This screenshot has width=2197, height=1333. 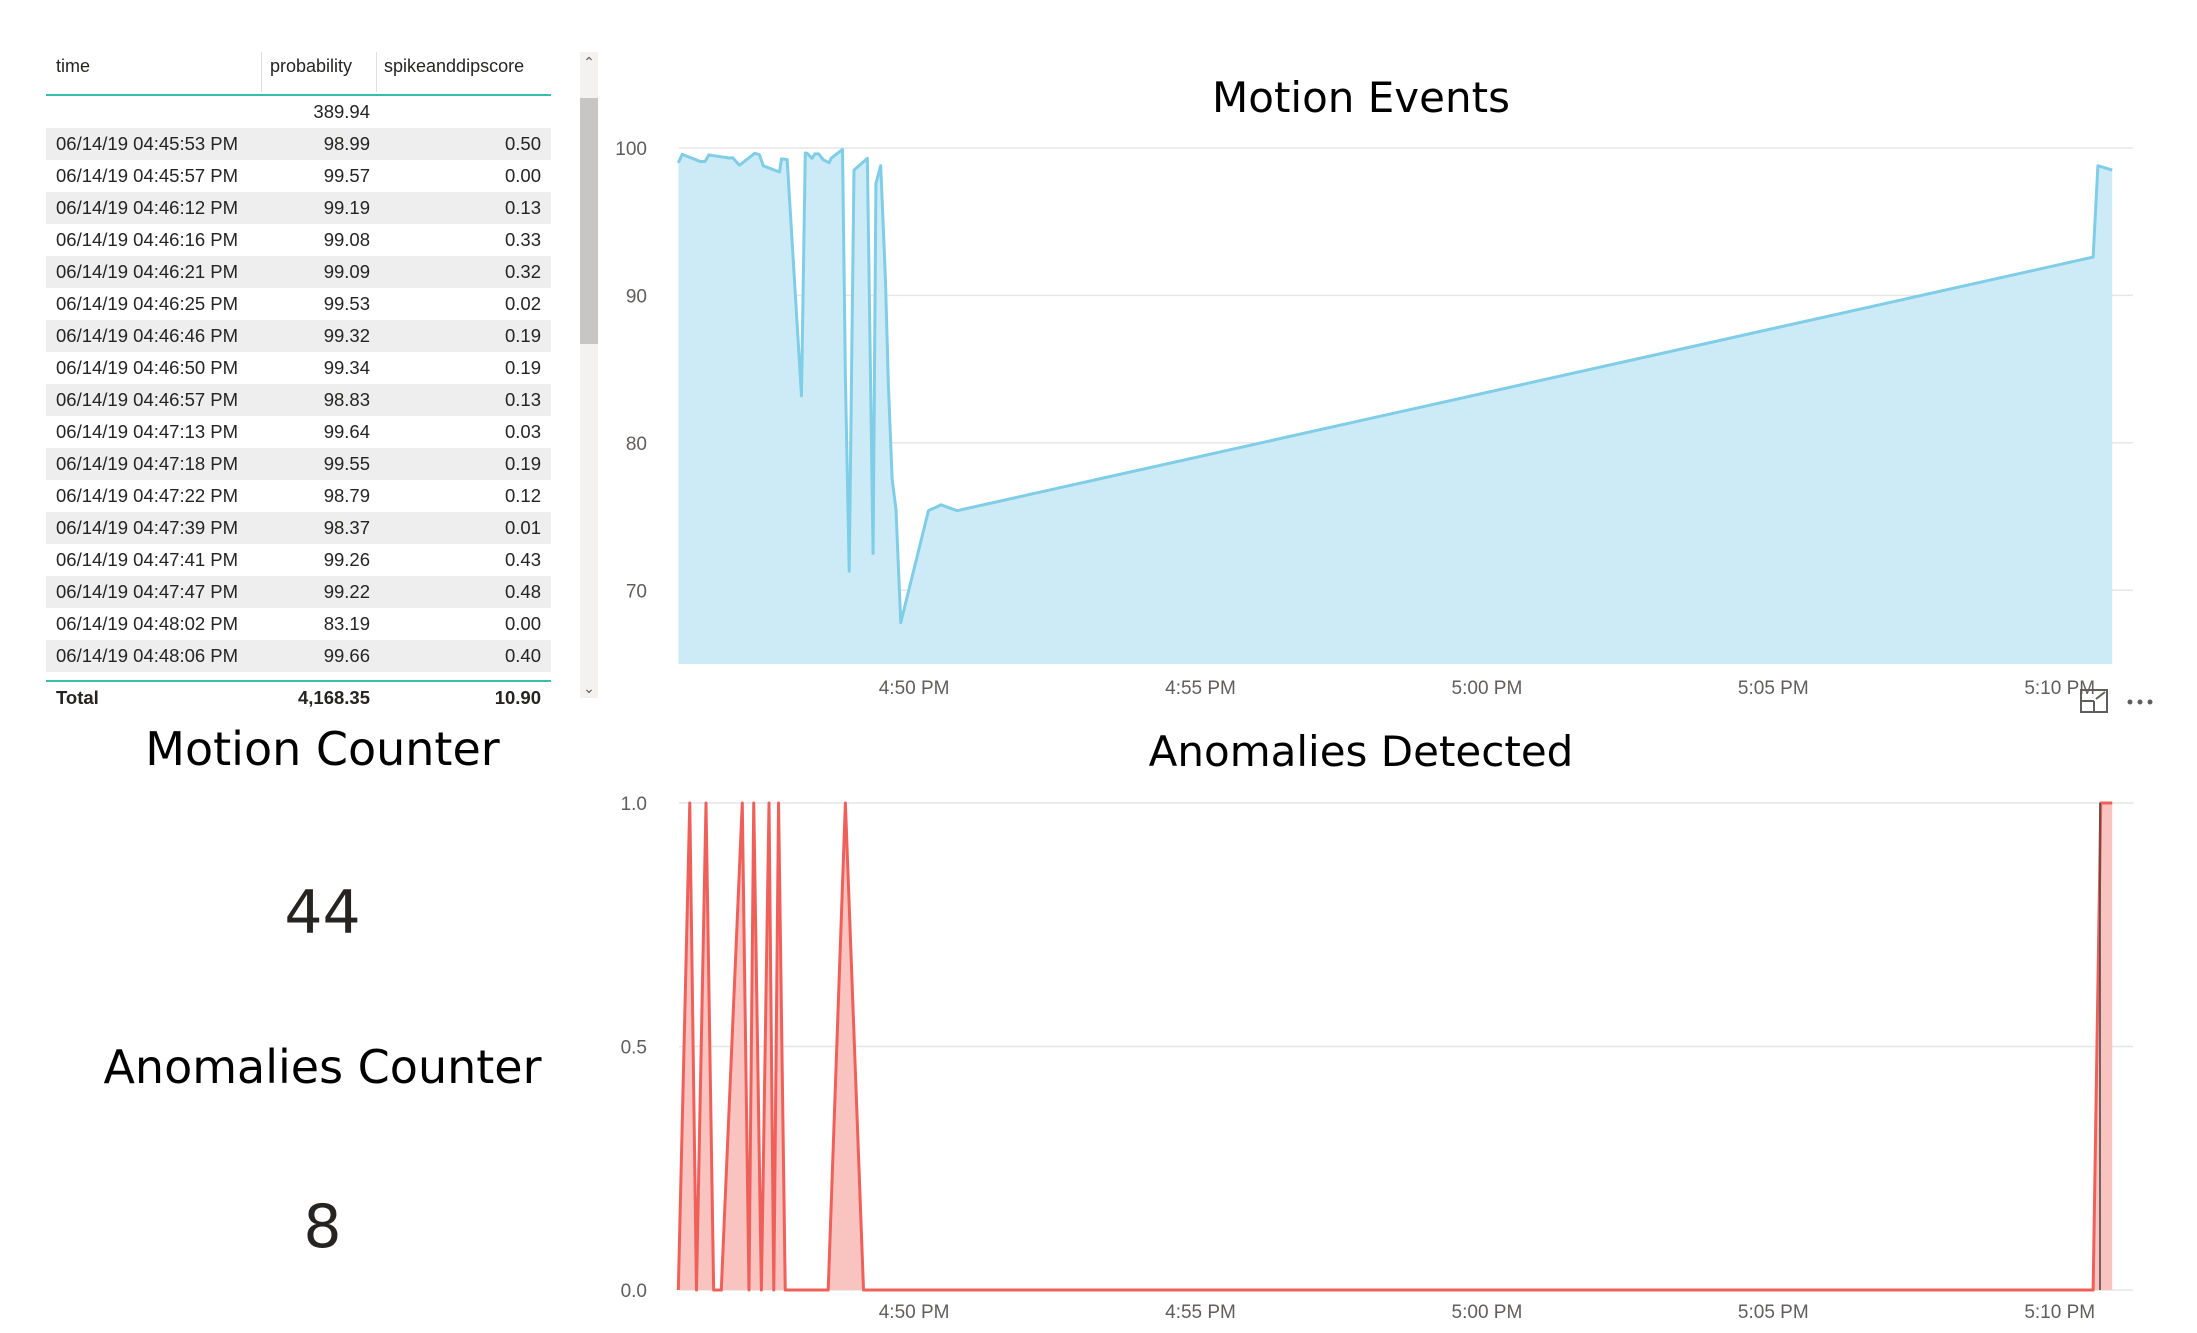 What do you see at coordinates (1361, 97) in the screenshot?
I see `motion-events-title: Motion Events` at bounding box center [1361, 97].